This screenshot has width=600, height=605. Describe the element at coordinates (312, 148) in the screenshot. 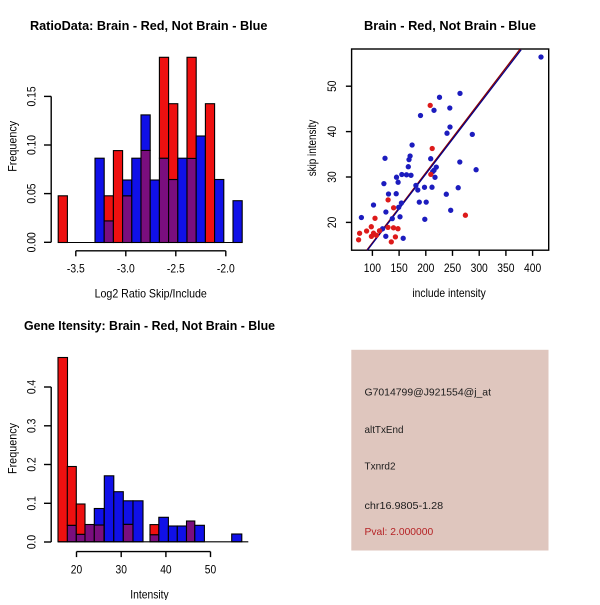

I see `svg-text: skip intensity` at that location.